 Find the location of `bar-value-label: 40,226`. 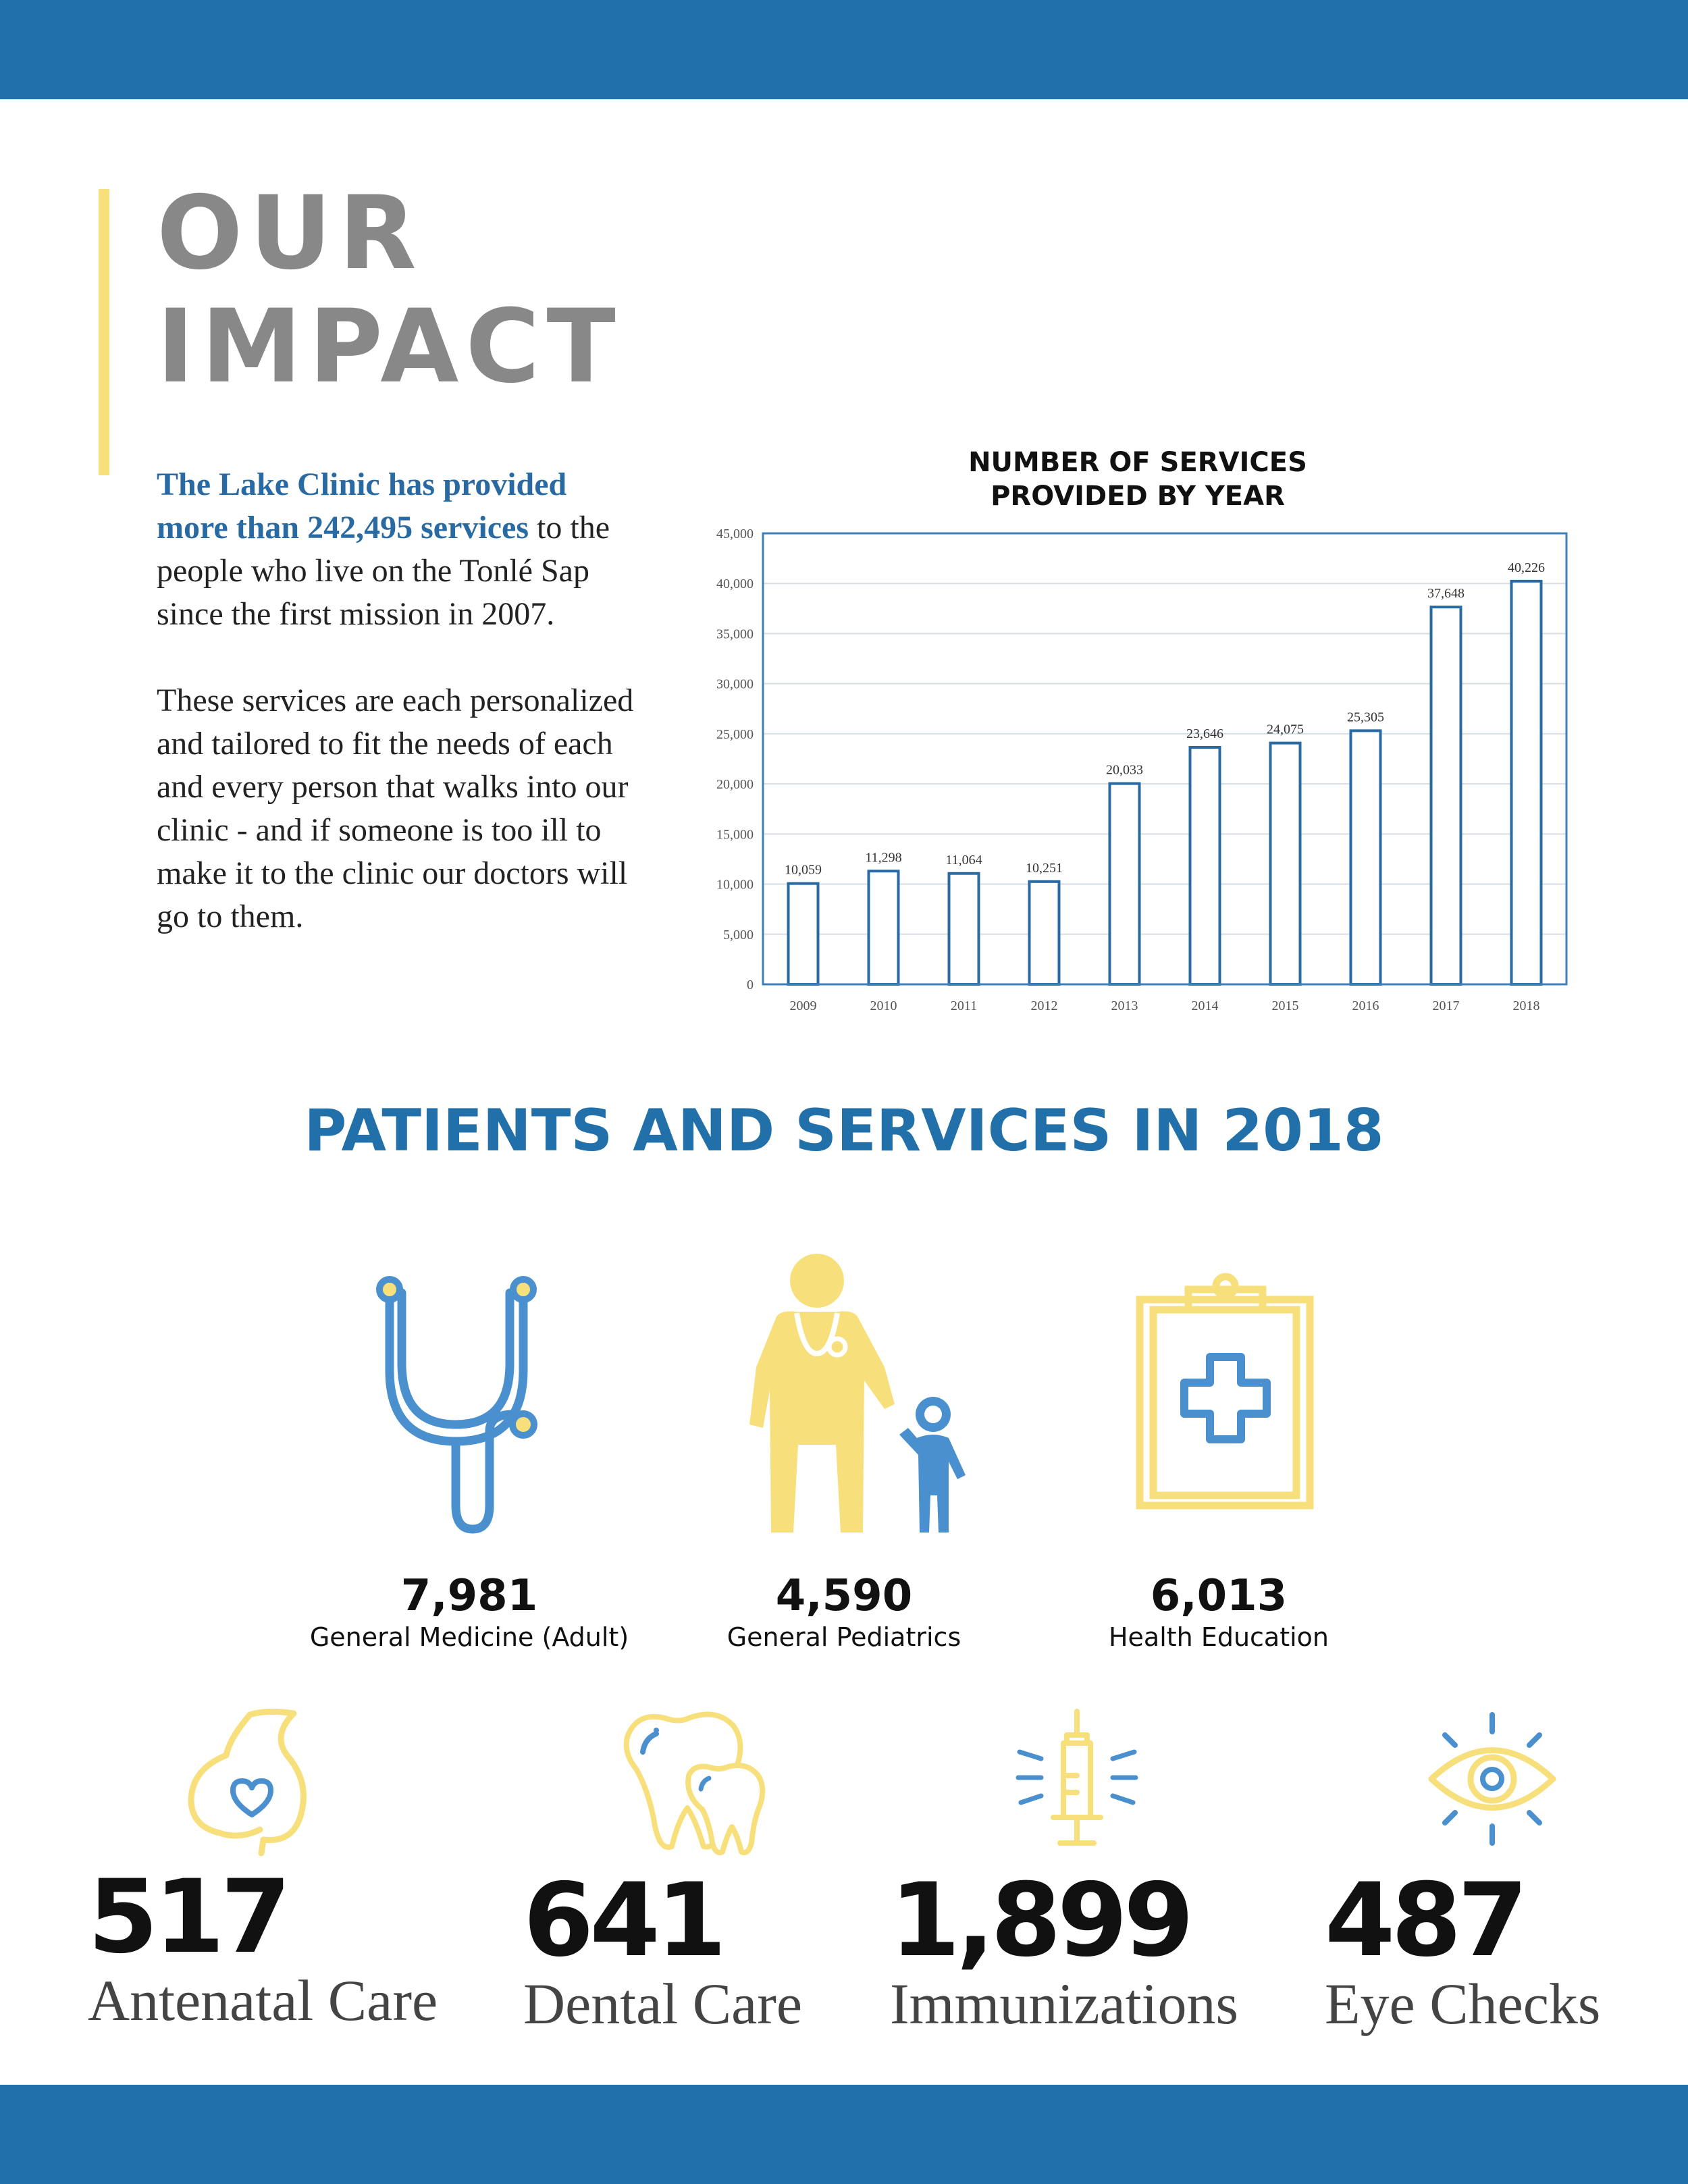

bar-value-label: 40,226 is located at coordinates (1526, 567).